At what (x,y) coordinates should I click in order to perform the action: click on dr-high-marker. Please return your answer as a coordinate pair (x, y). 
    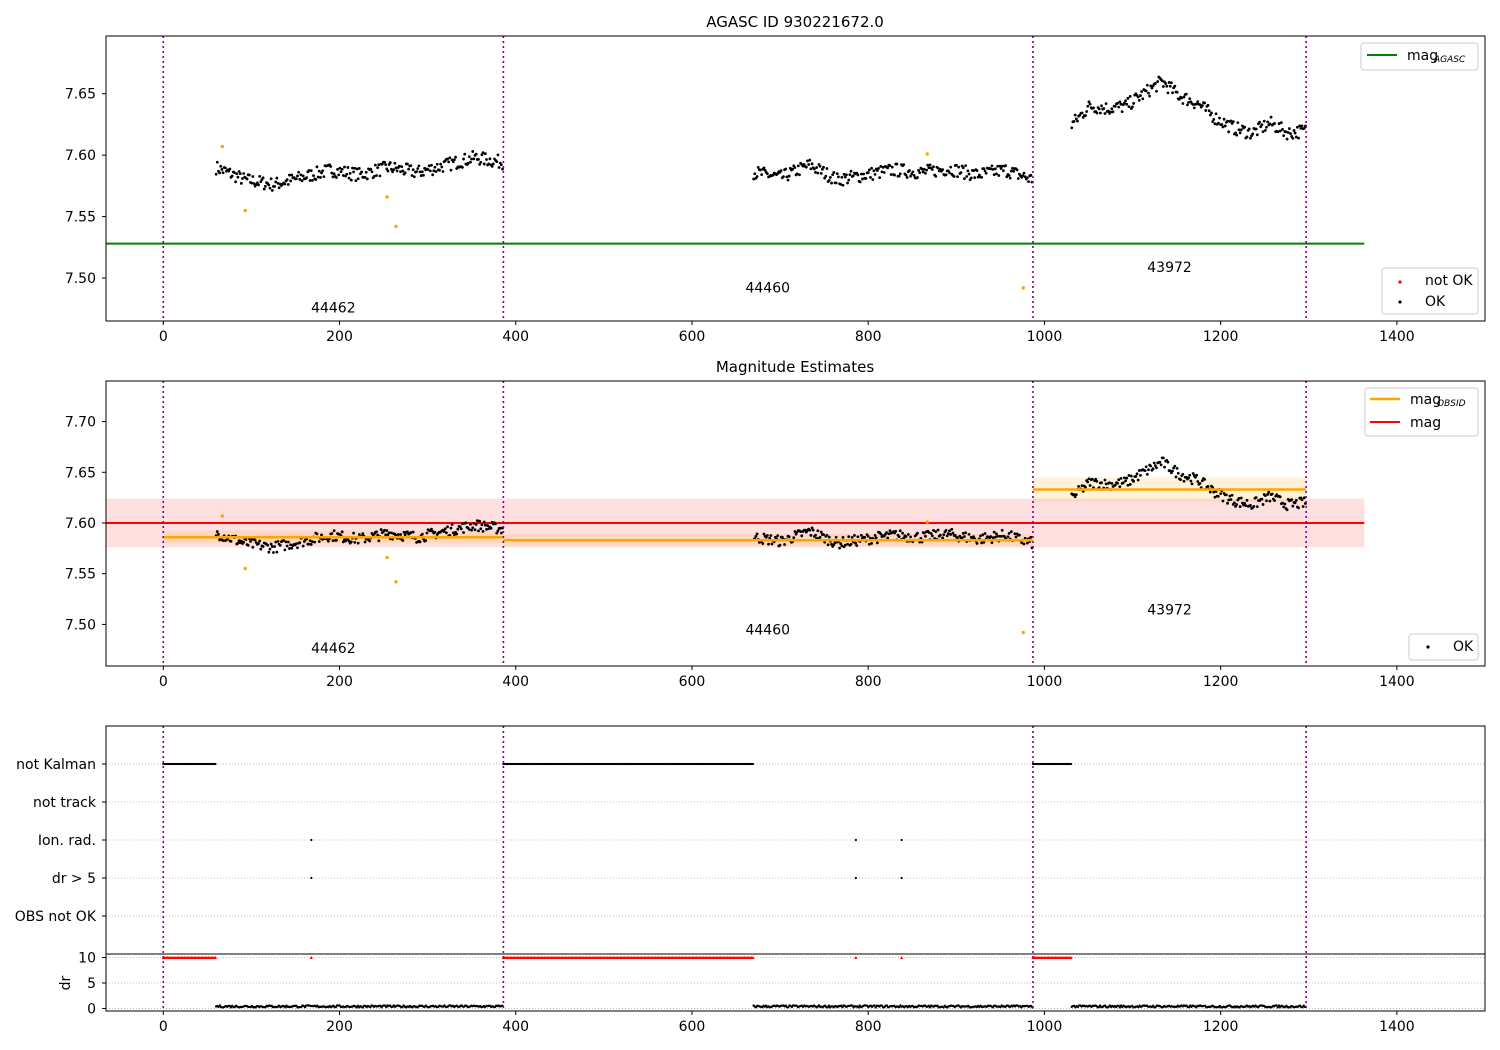
    Looking at the image, I should click on (753, 957).